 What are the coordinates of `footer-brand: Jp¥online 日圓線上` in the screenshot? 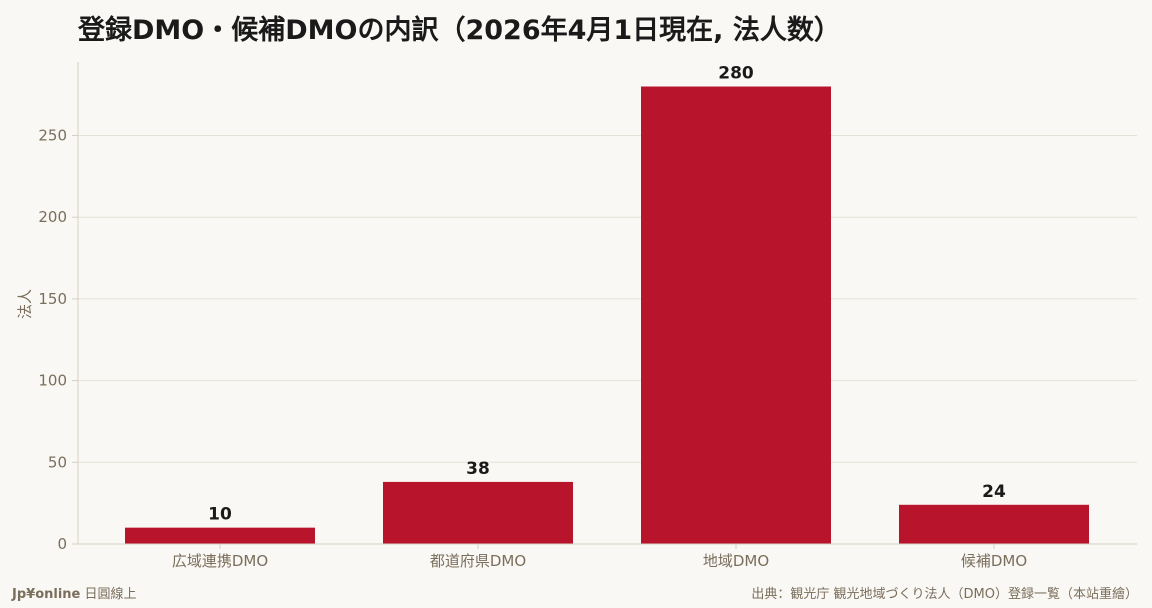 It's located at (74, 592).